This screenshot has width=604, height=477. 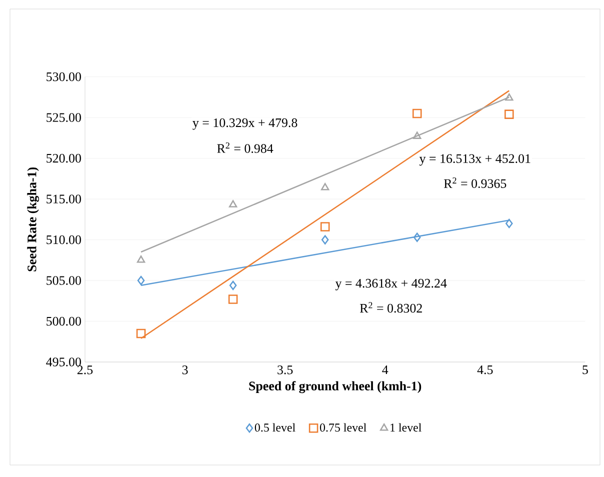 I want to click on y-tick-label: 505.00, so click(x=63, y=280).